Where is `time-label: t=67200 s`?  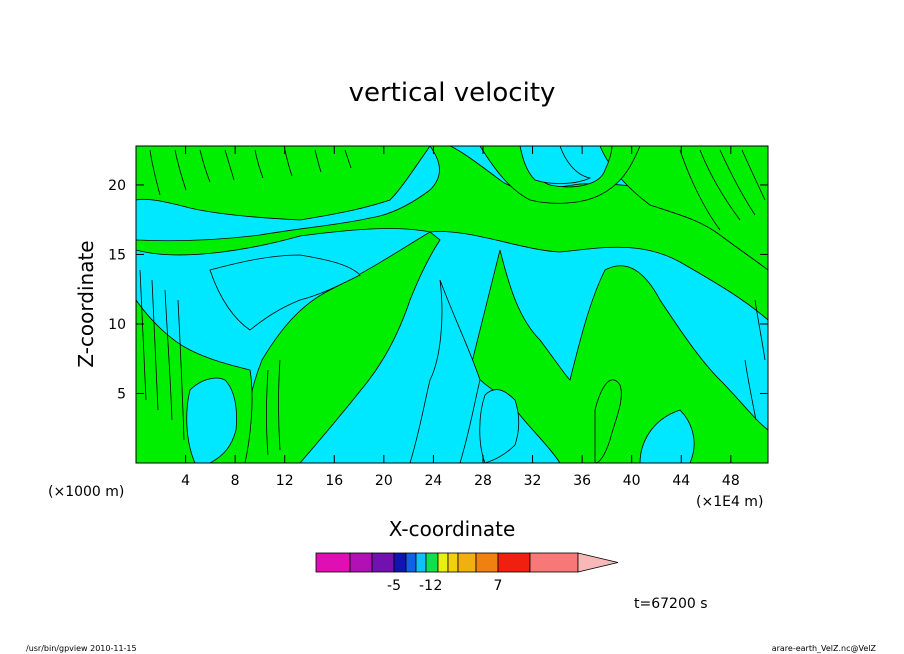
time-label: t=67200 s is located at coordinates (671, 604).